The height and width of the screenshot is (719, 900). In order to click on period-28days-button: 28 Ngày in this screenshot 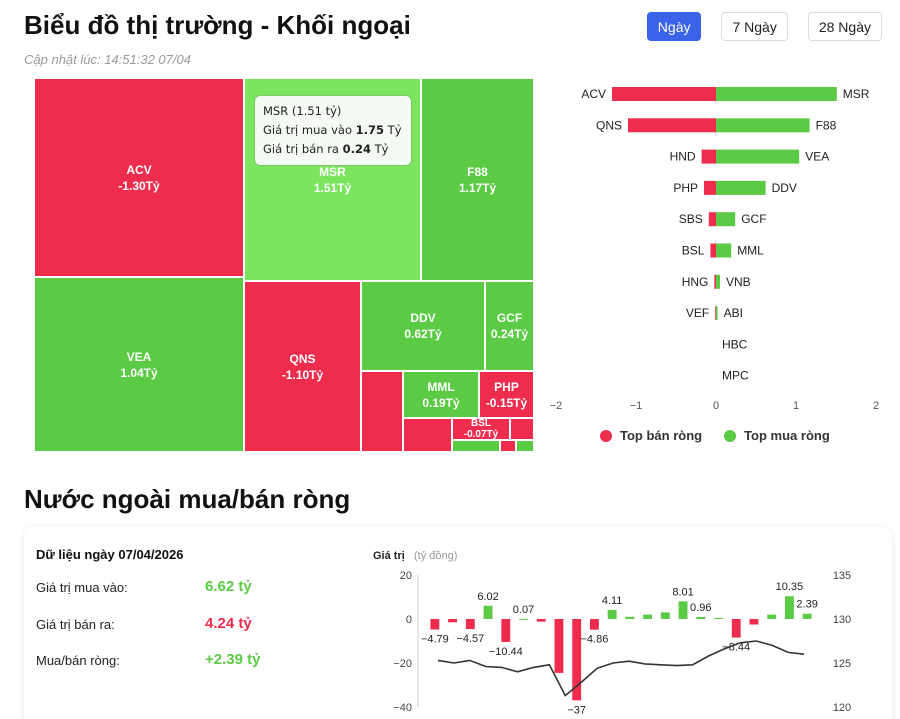, I will do `click(844, 26)`.